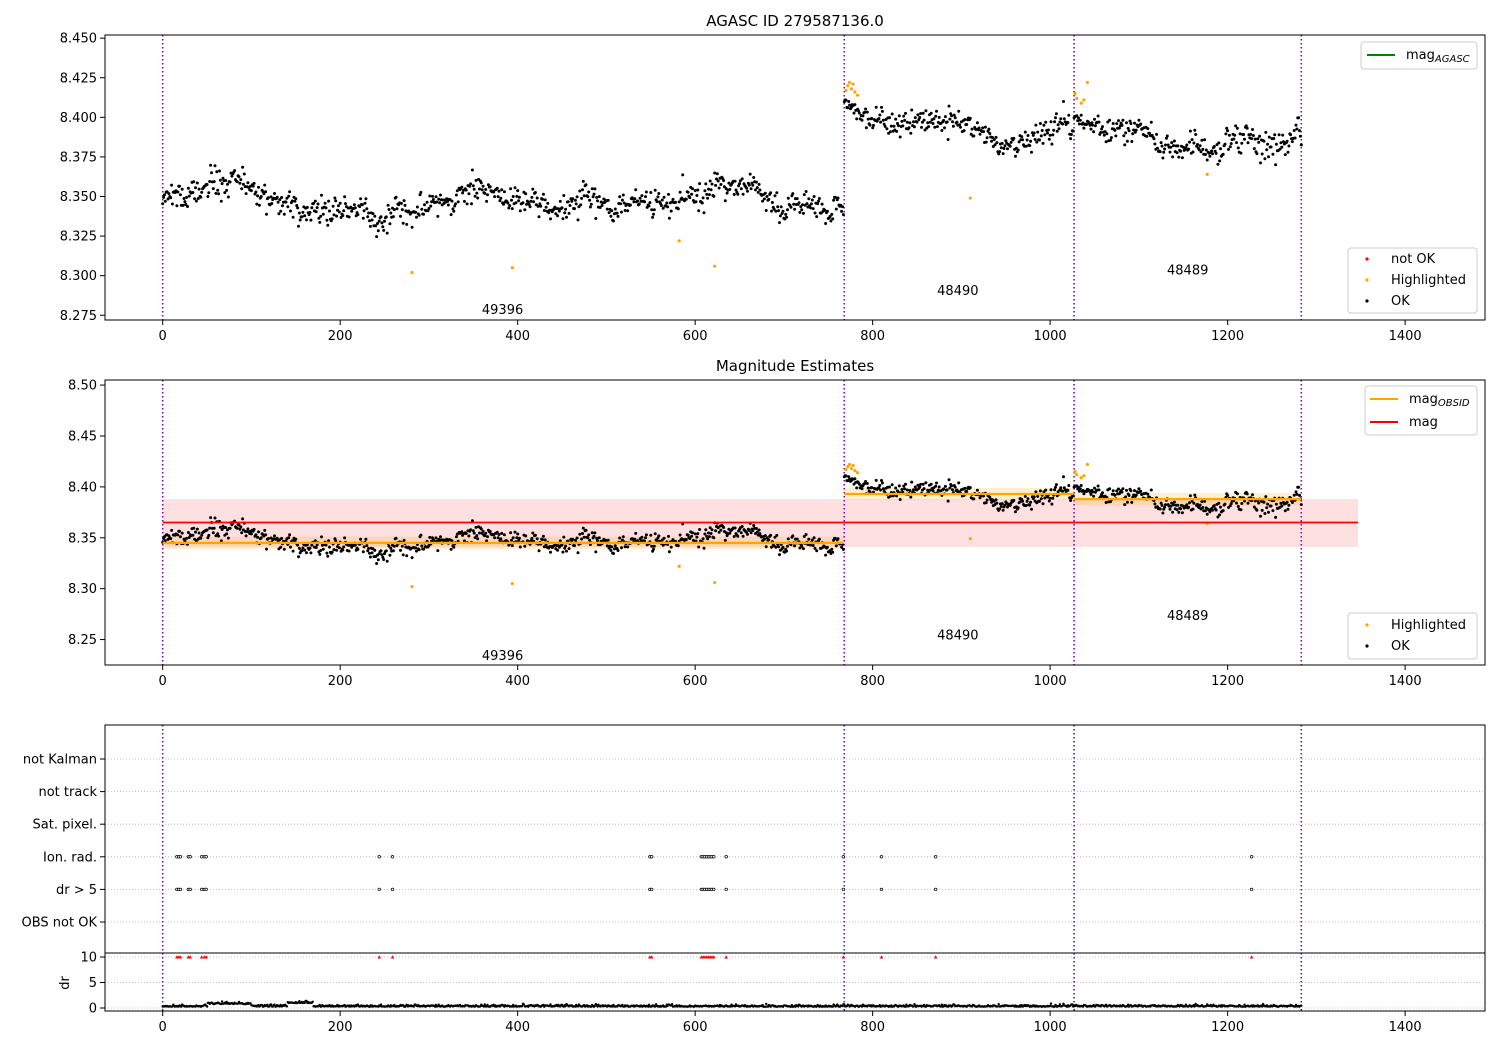 This screenshot has height=1054, width=1500. What do you see at coordinates (180, 957) in the screenshot?
I see `dr-clipped-marker` at bounding box center [180, 957].